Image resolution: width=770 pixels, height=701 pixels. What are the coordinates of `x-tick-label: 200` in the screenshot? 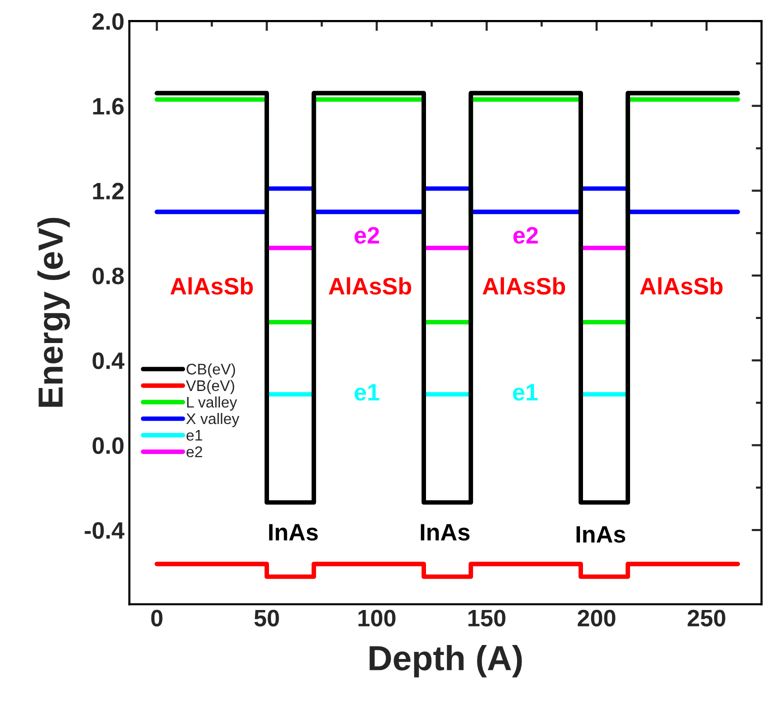 It's located at (597, 618).